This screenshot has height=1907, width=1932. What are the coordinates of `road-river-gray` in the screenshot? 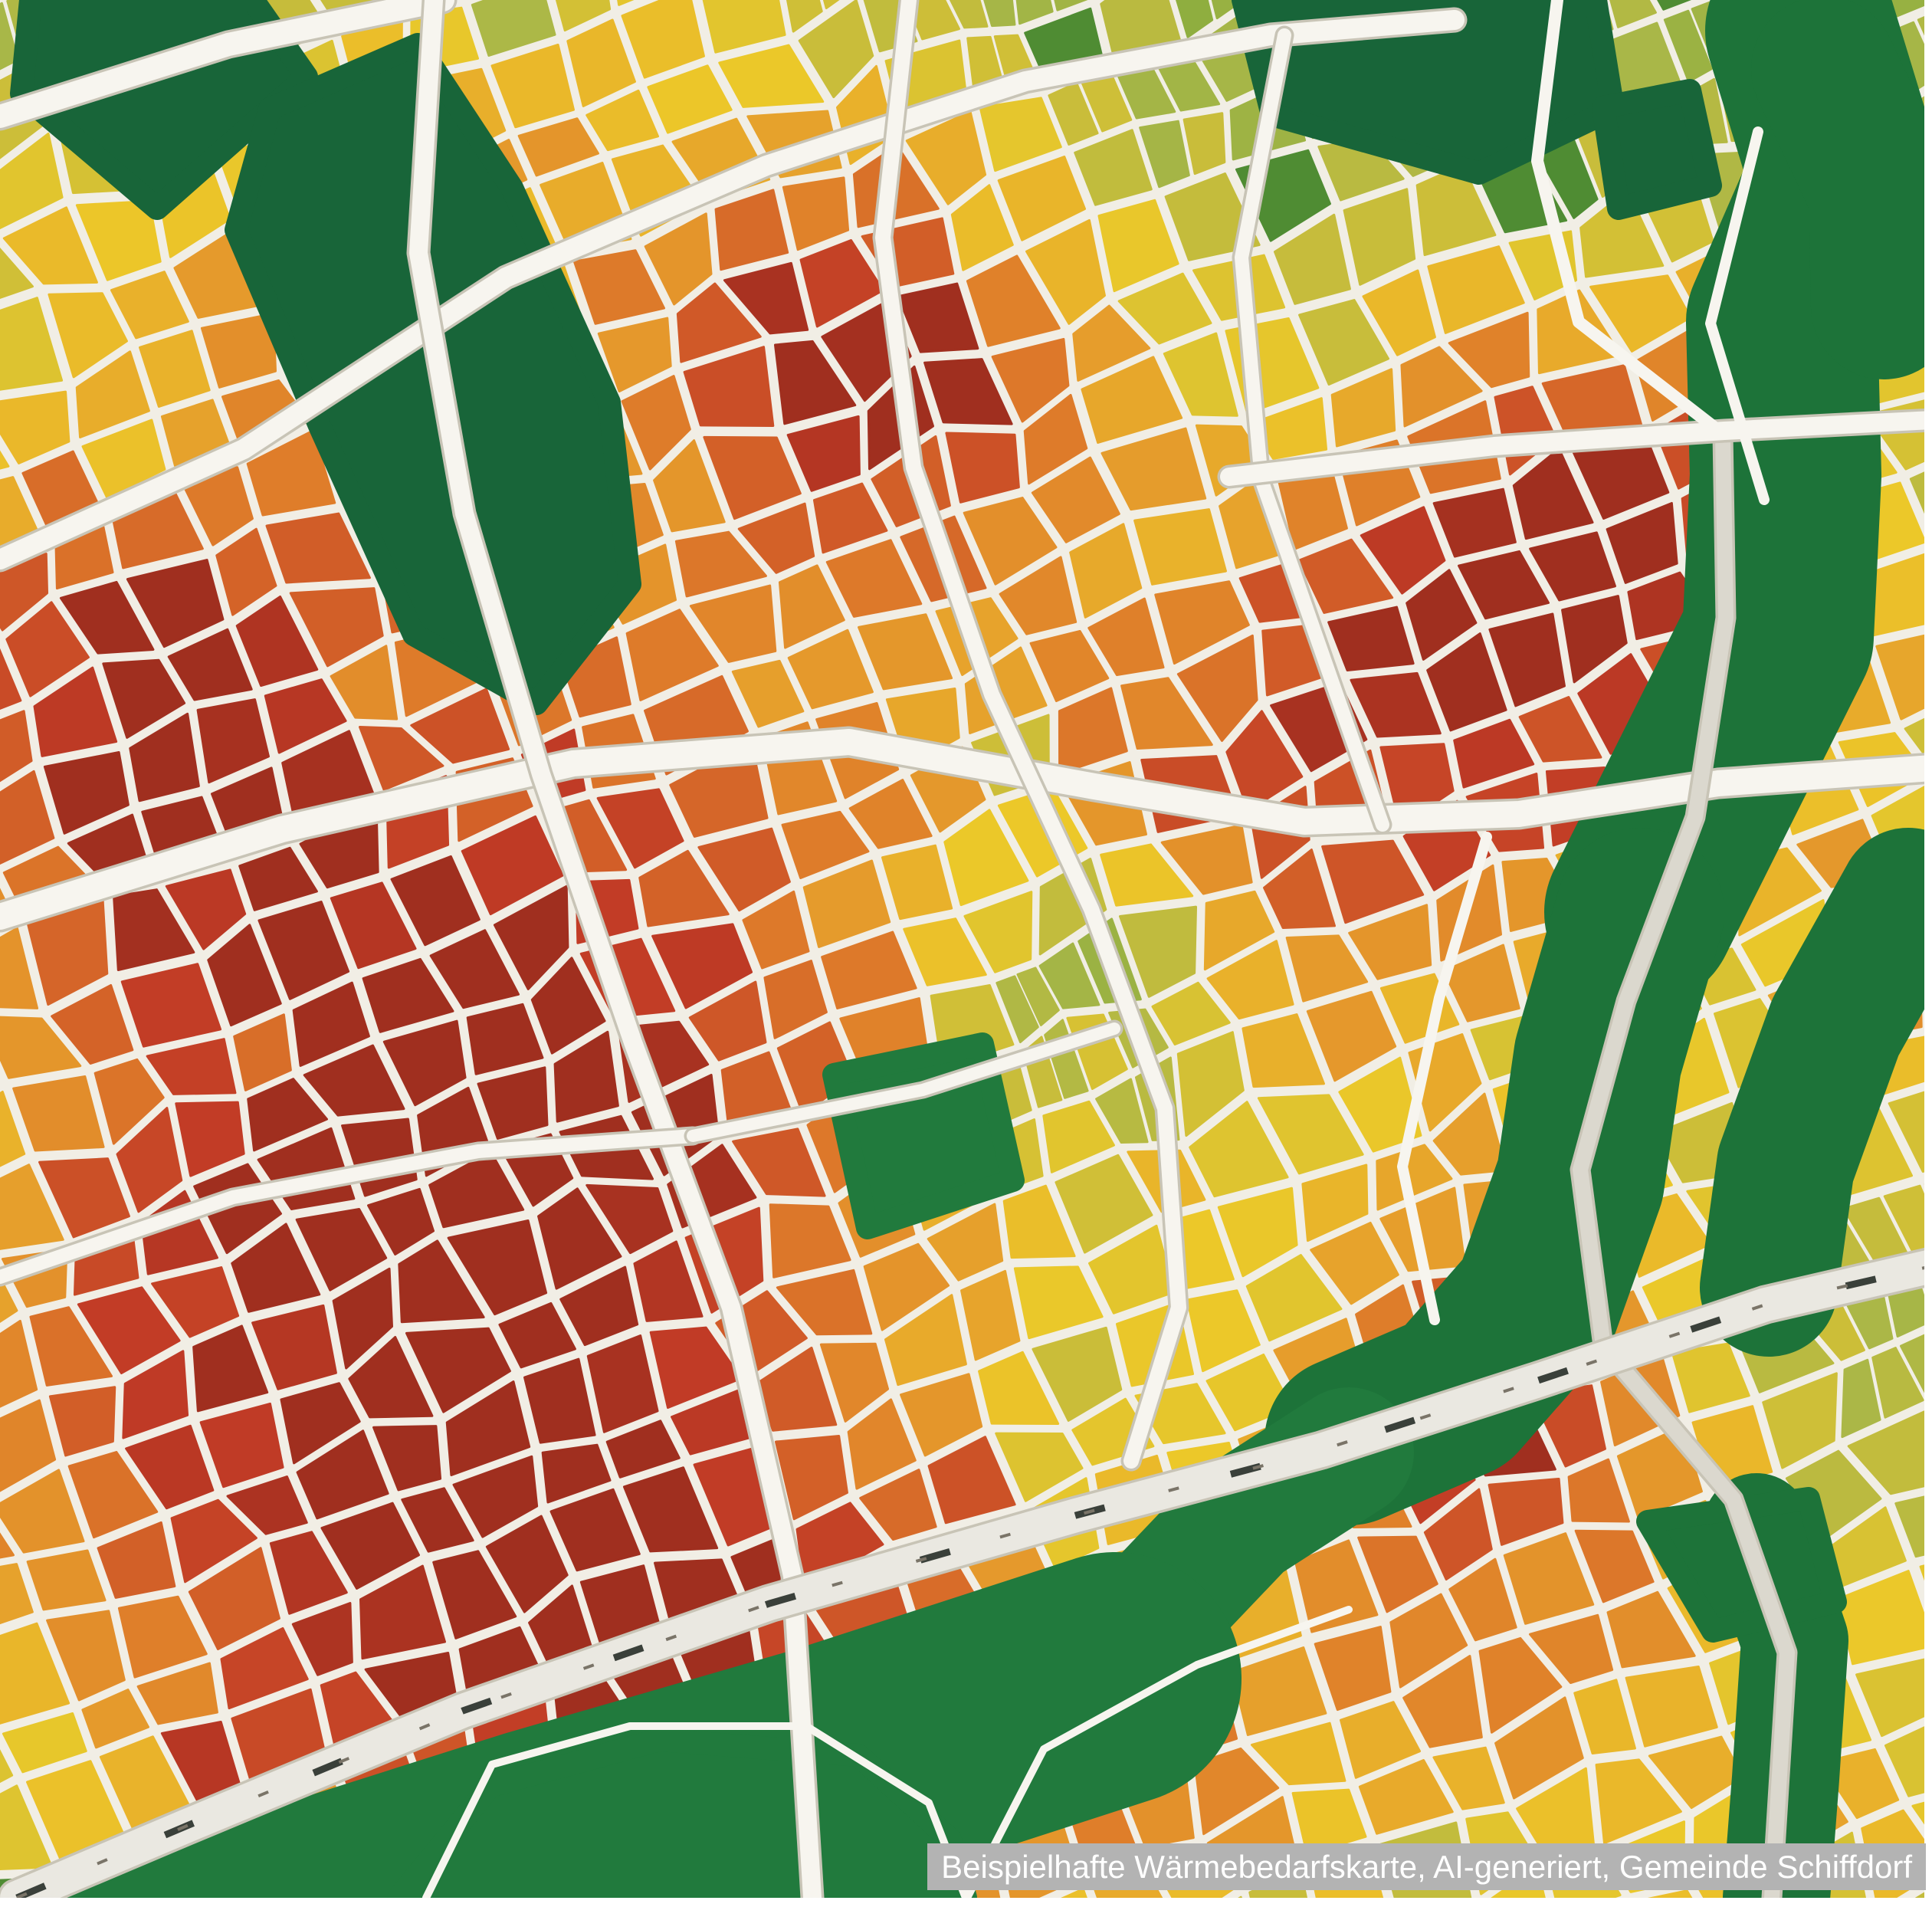 It's located at (1684, 1162).